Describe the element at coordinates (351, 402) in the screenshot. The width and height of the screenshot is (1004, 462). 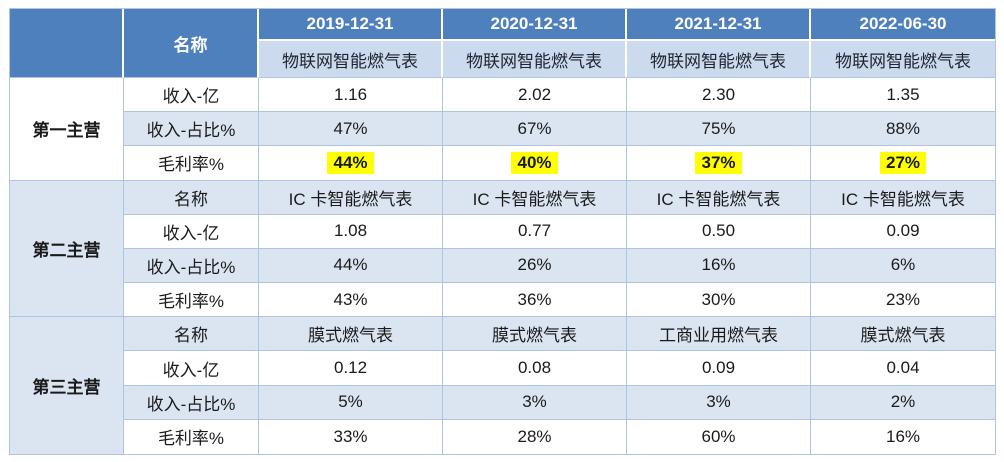
I see `table-cell: 5%` at that location.